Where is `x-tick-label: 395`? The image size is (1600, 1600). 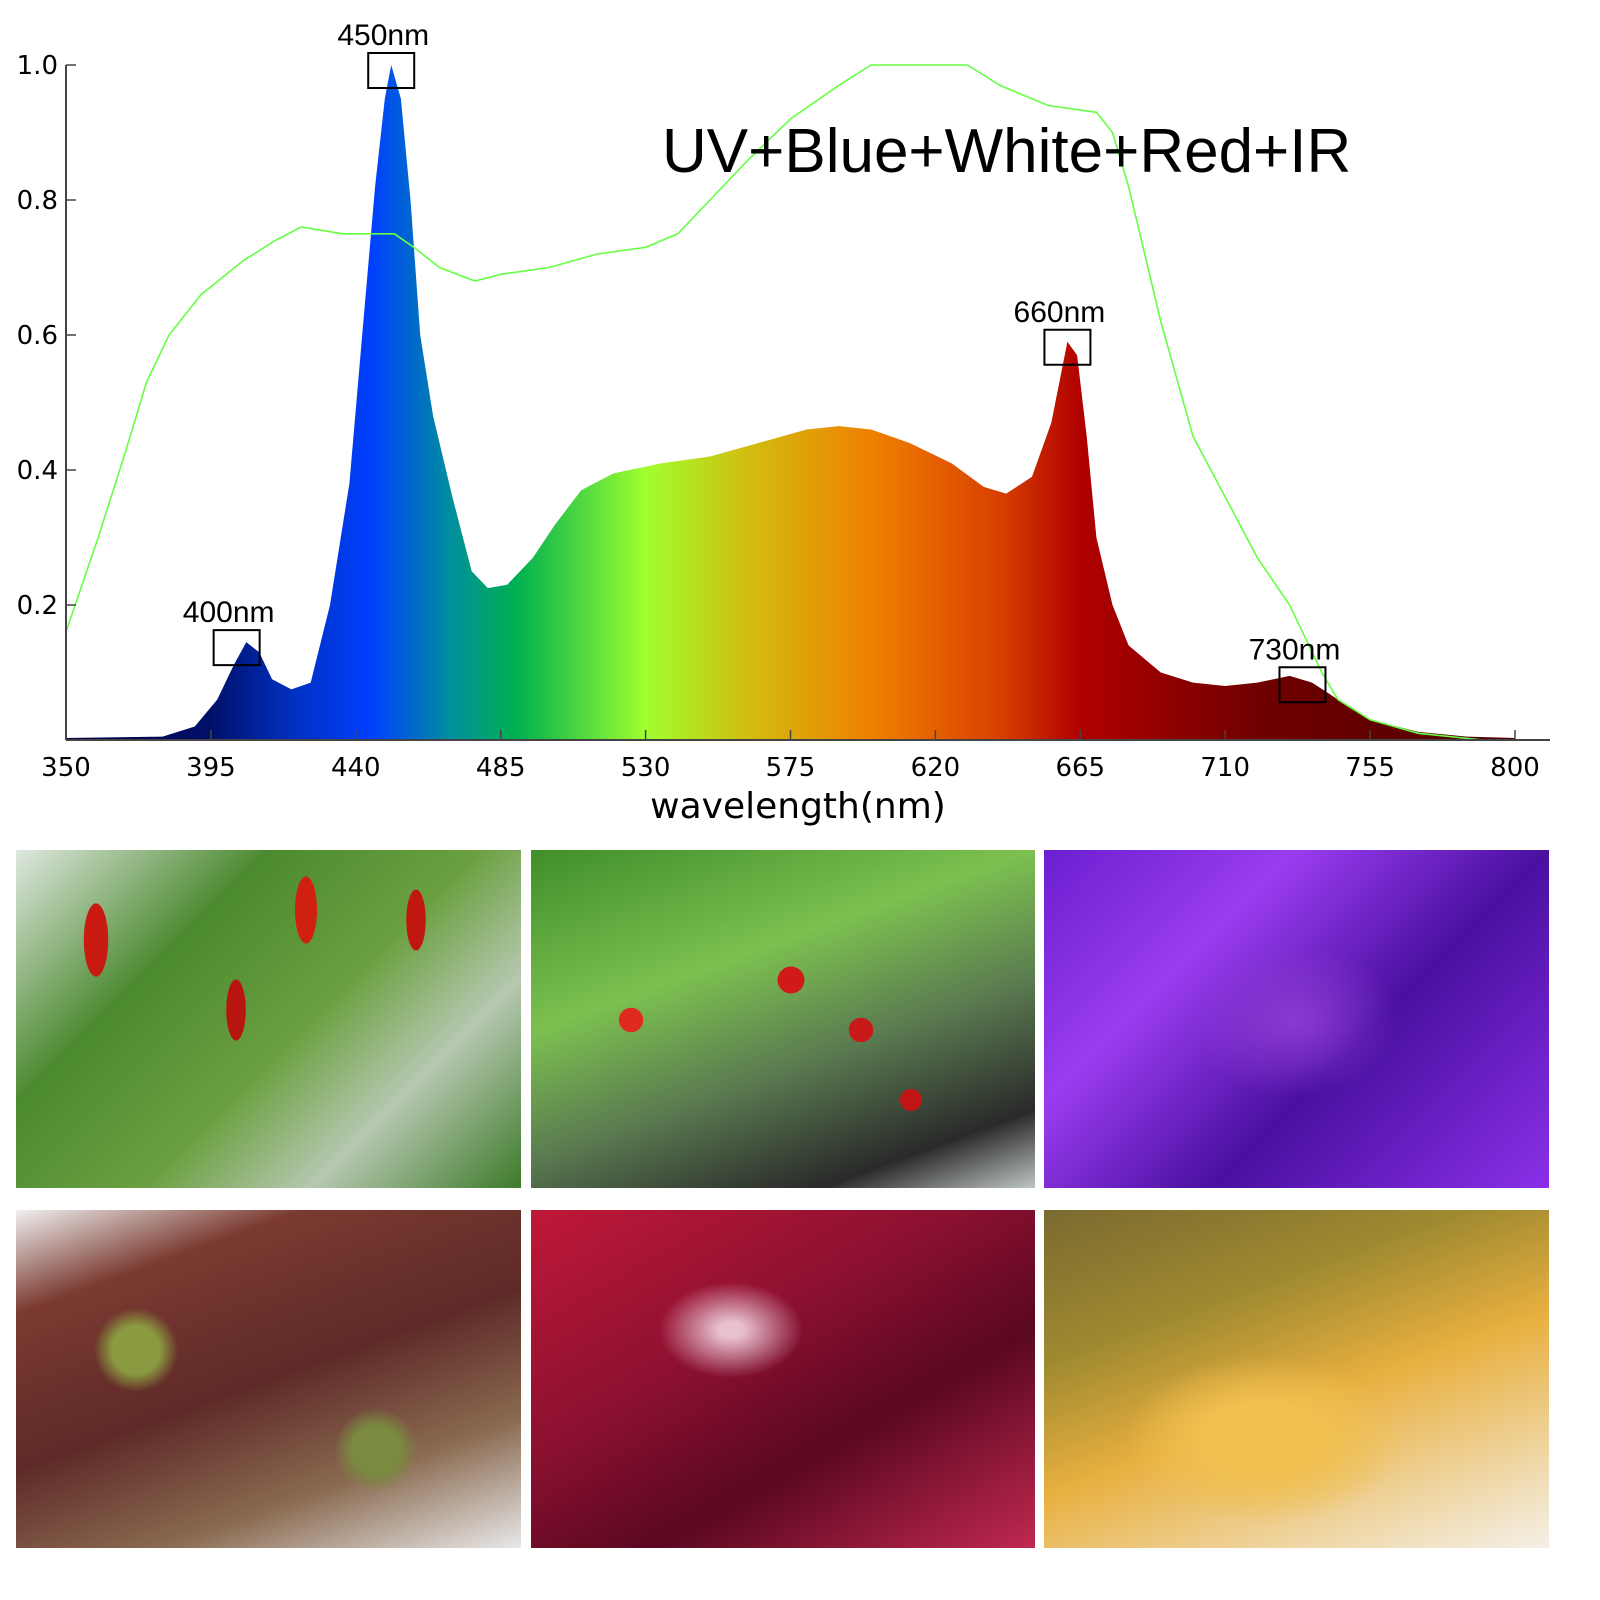
x-tick-label: 395 is located at coordinates (211, 768).